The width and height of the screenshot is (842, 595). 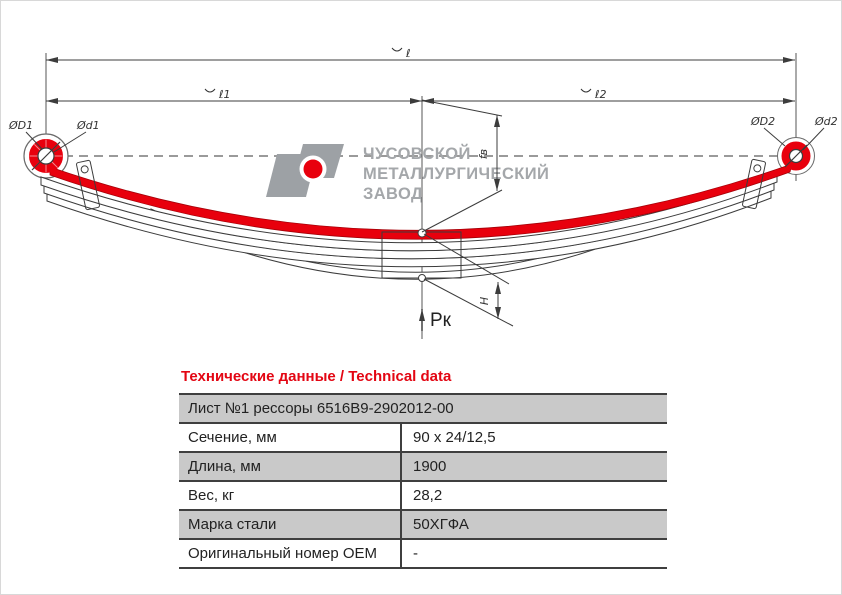 I want to click on technical-data-title: Технические данные / Technical data, so click(x=316, y=376).